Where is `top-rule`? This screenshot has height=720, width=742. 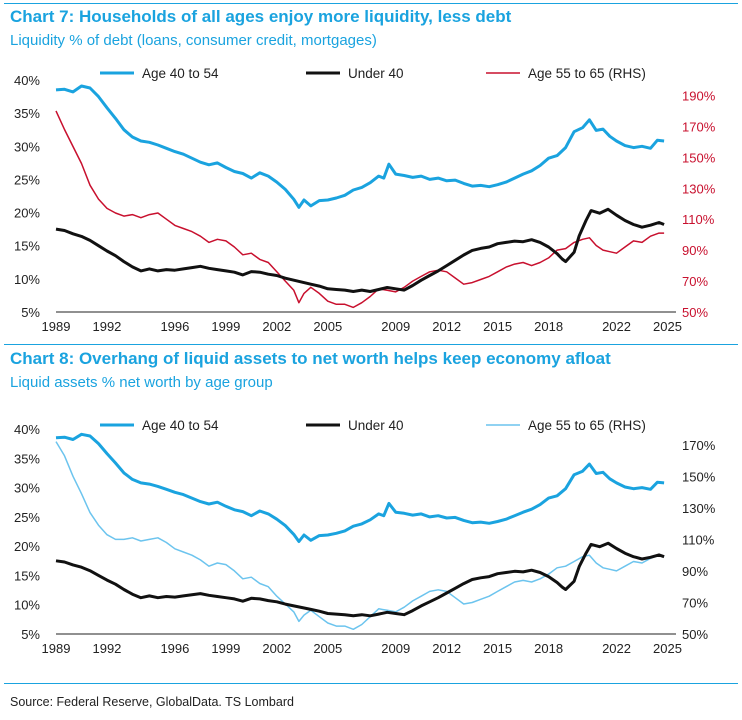
top-rule is located at coordinates (371, 3).